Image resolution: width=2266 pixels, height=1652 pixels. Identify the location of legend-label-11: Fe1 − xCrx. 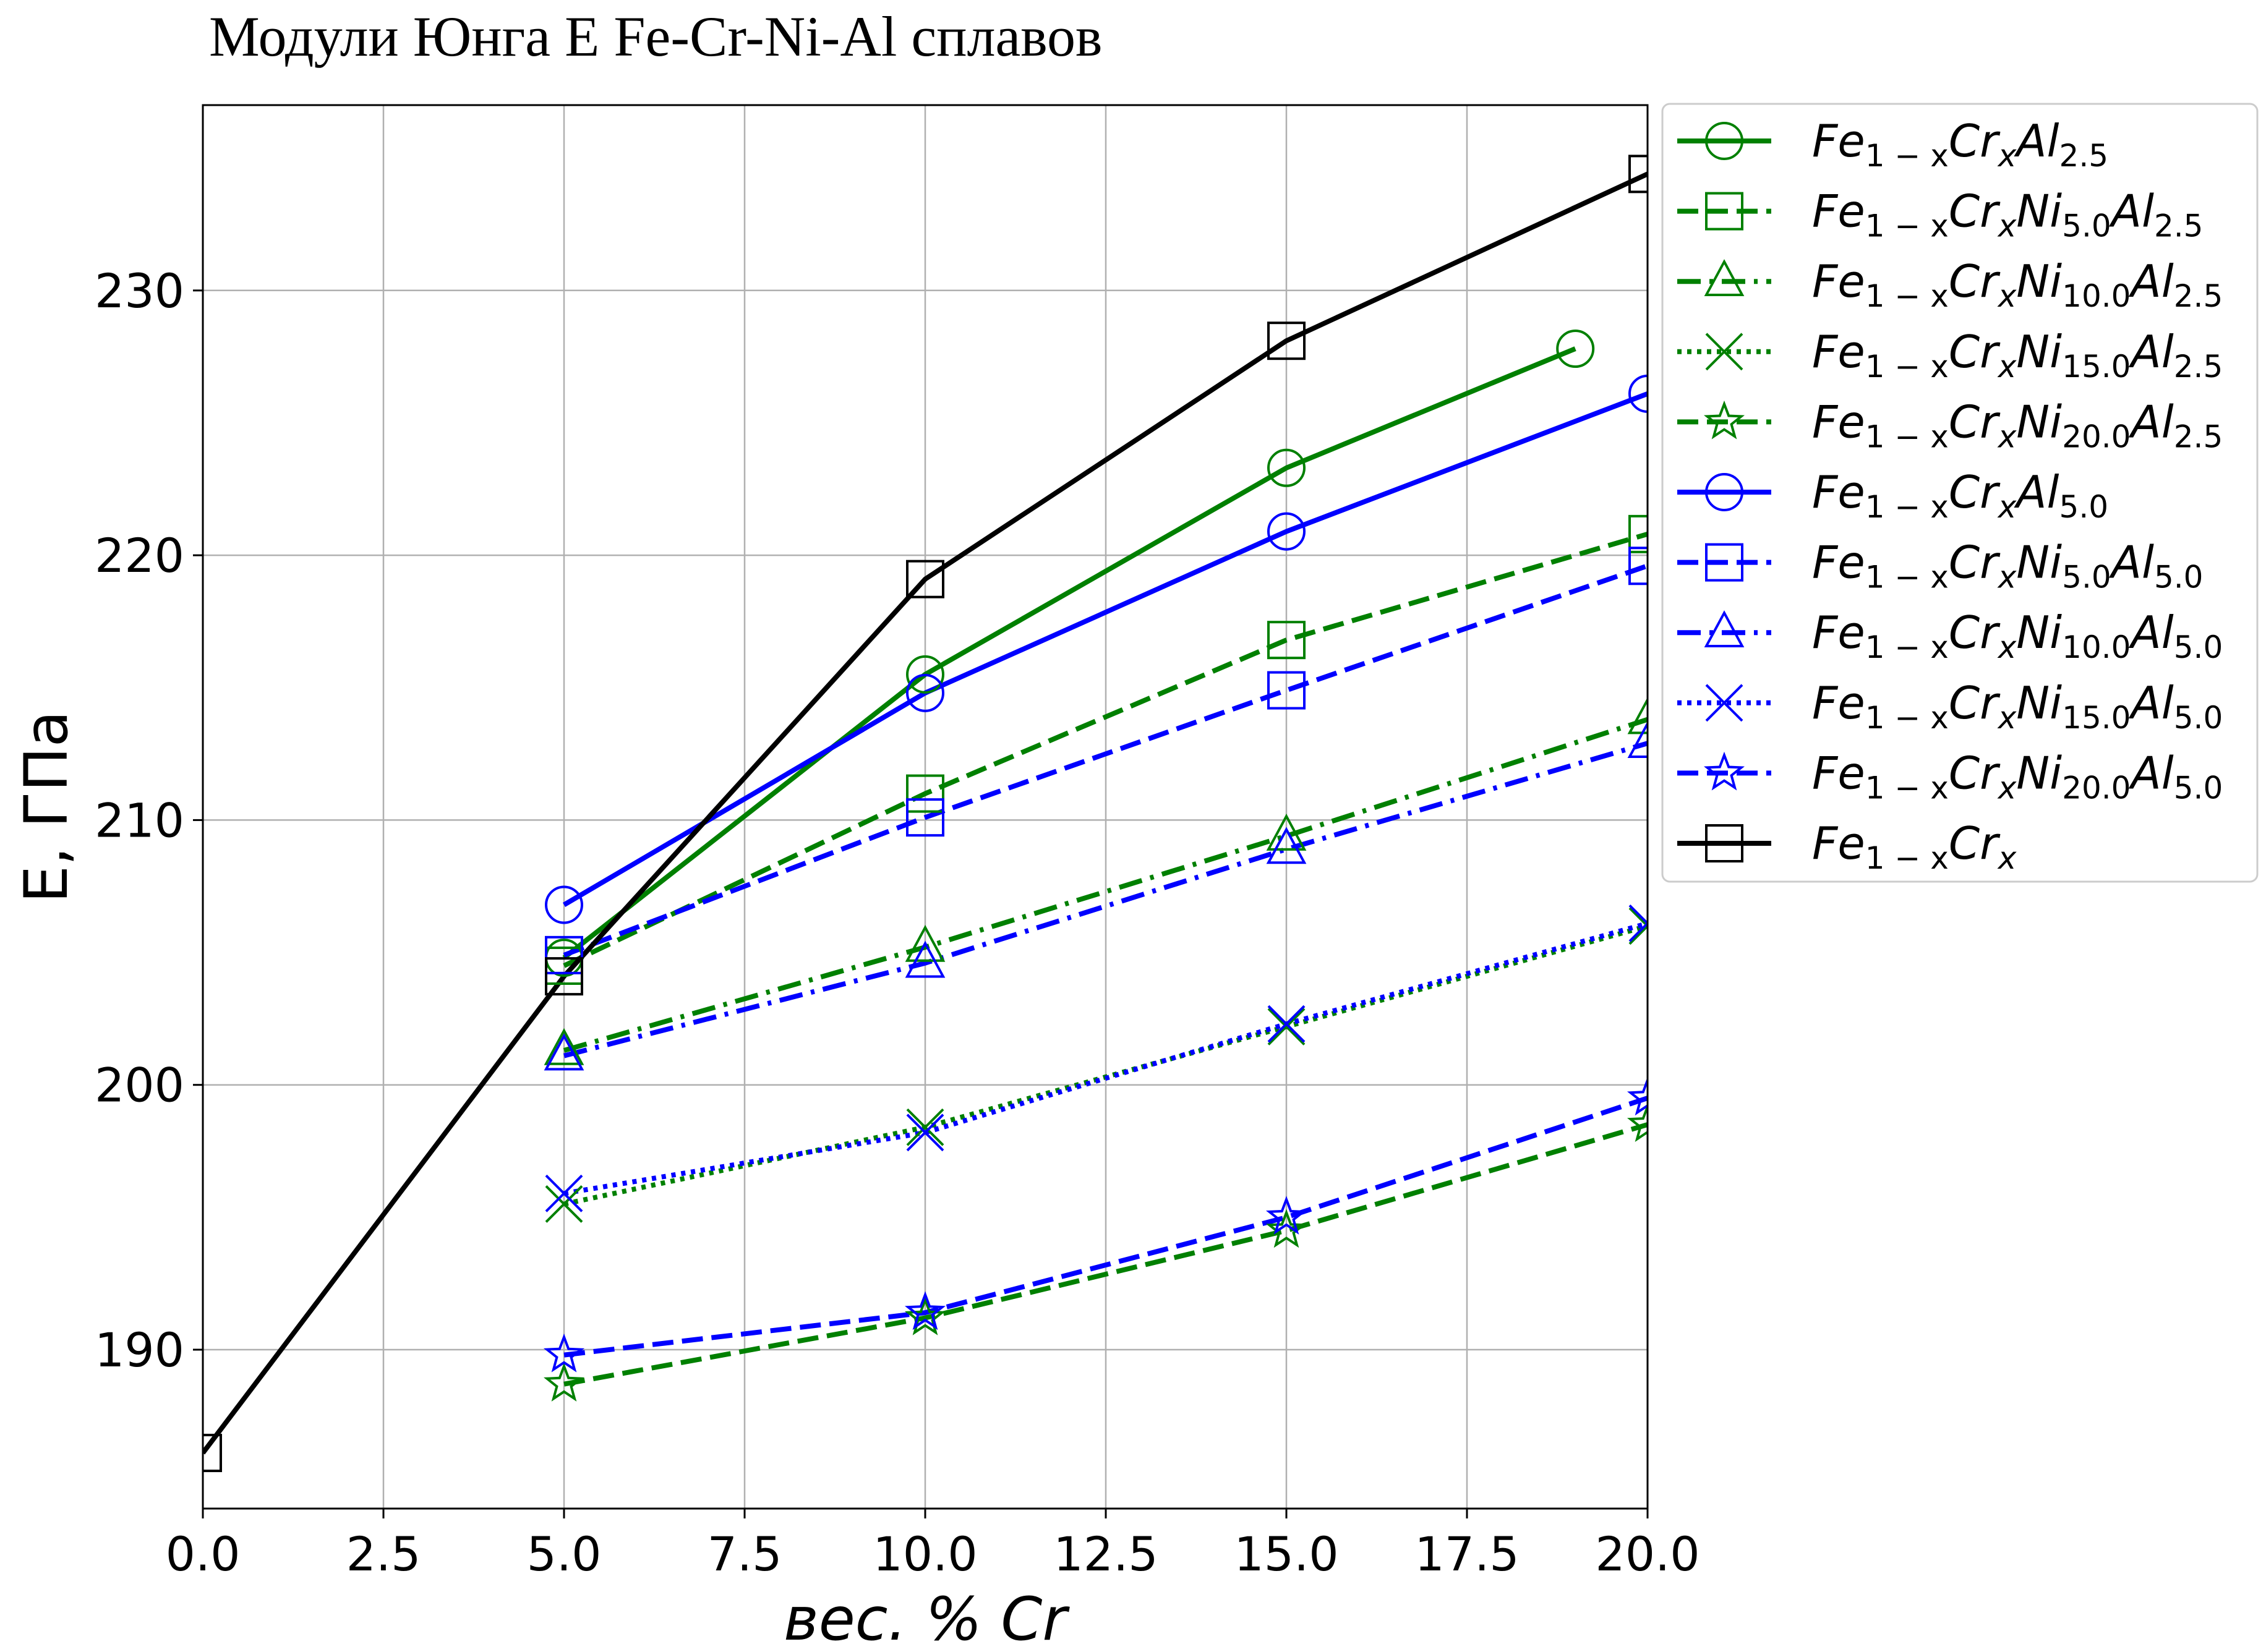
(1915, 846).